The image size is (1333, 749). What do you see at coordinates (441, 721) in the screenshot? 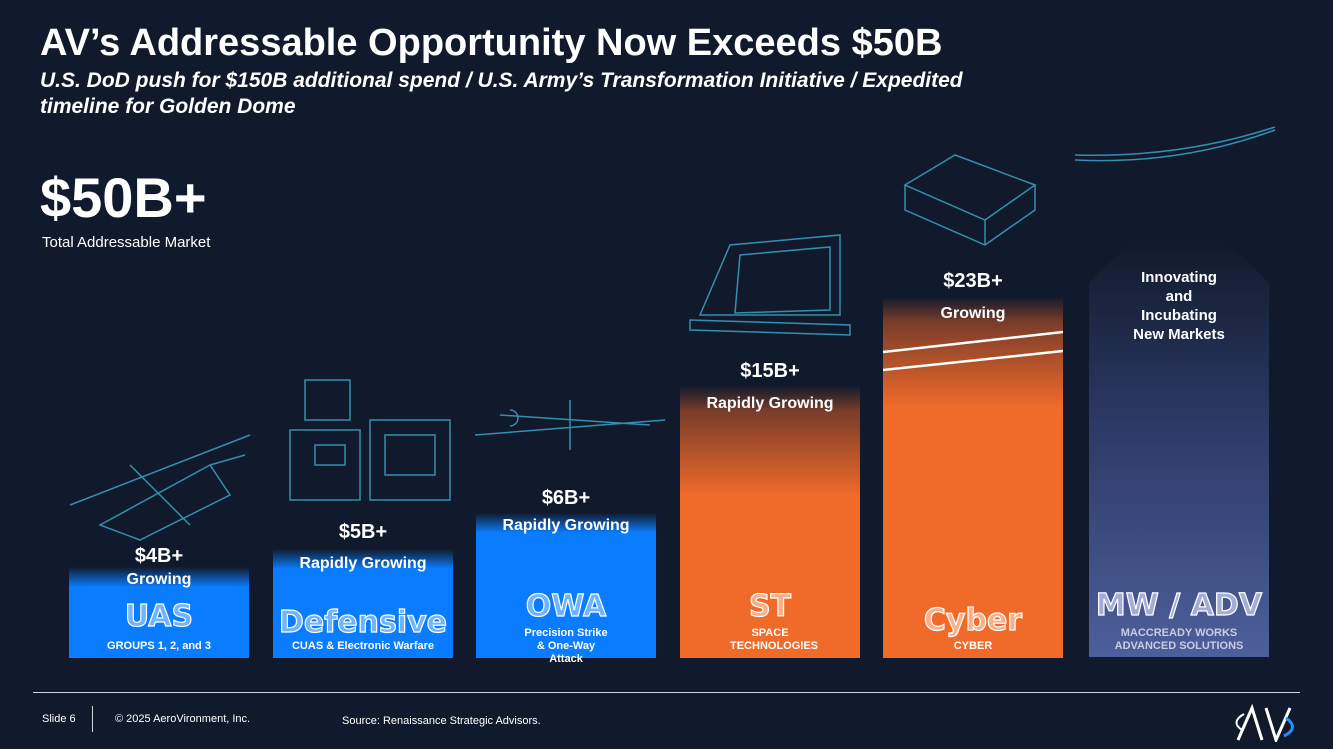
I see `source-note: Source: Renaissance Strategic Advisors.` at bounding box center [441, 721].